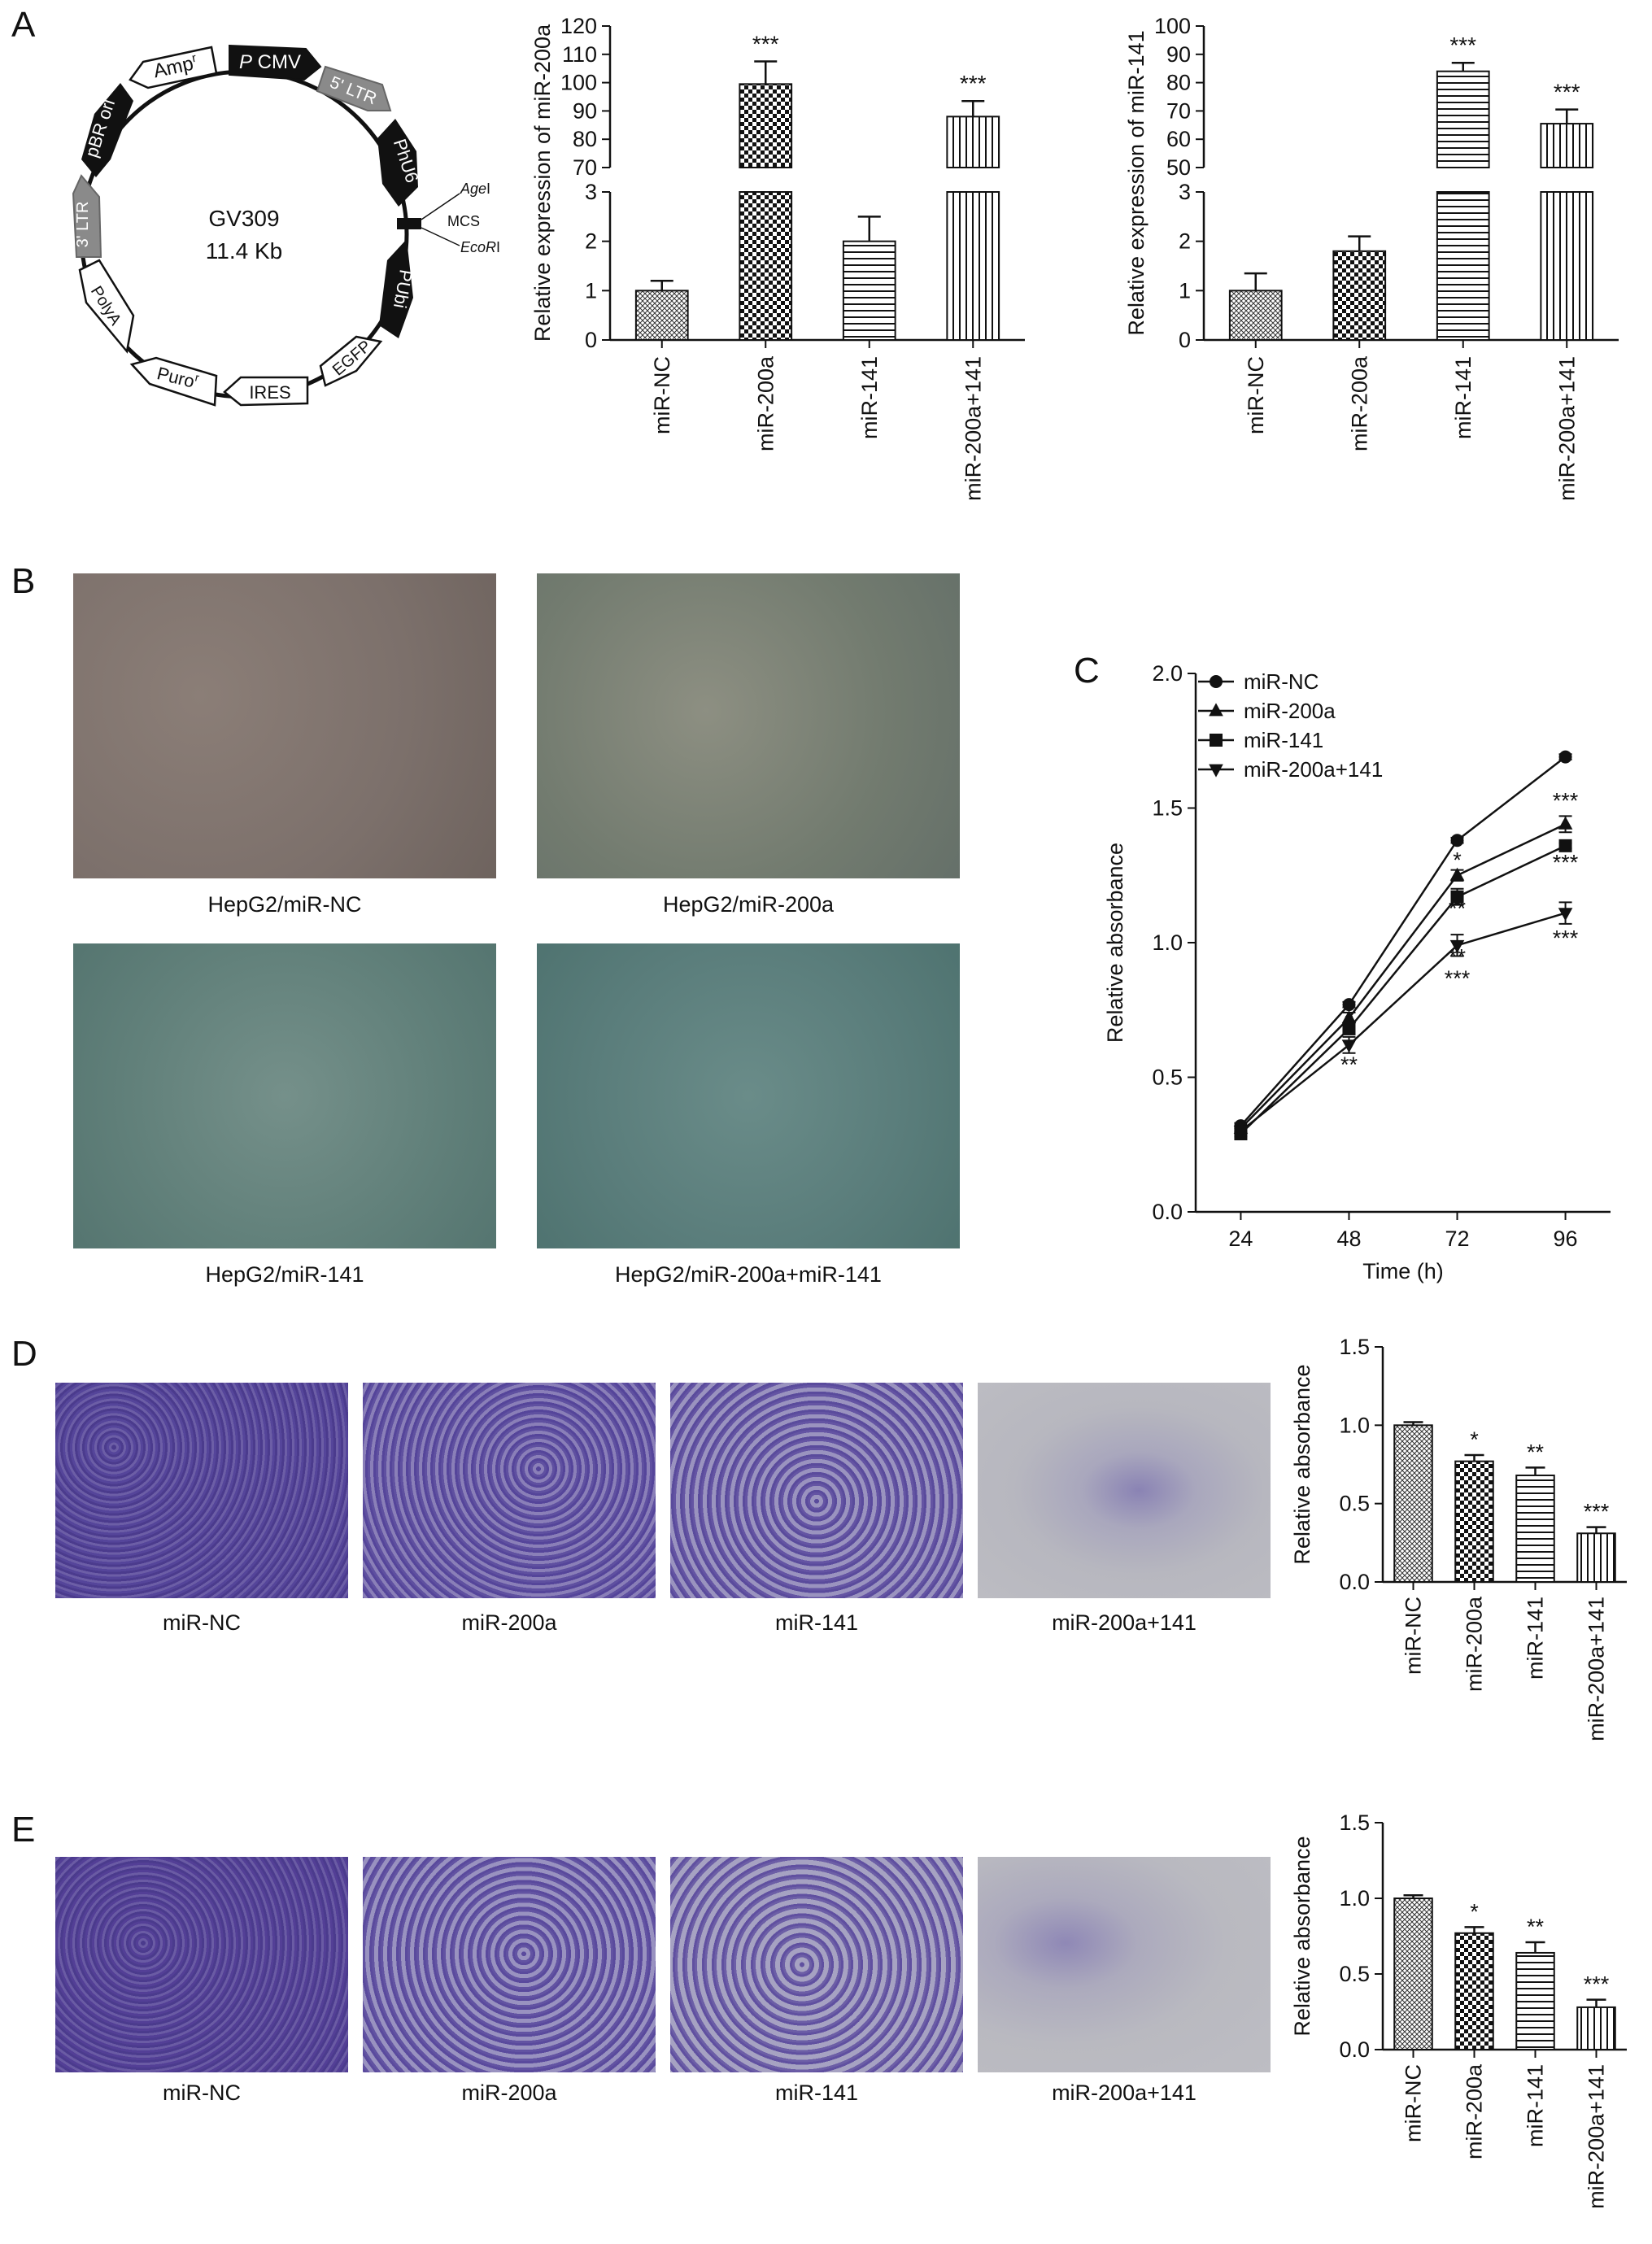 The image size is (1652, 2244). What do you see at coordinates (585, 139) in the screenshot?
I see `y-tick-label: 80` at bounding box center [585, 139].